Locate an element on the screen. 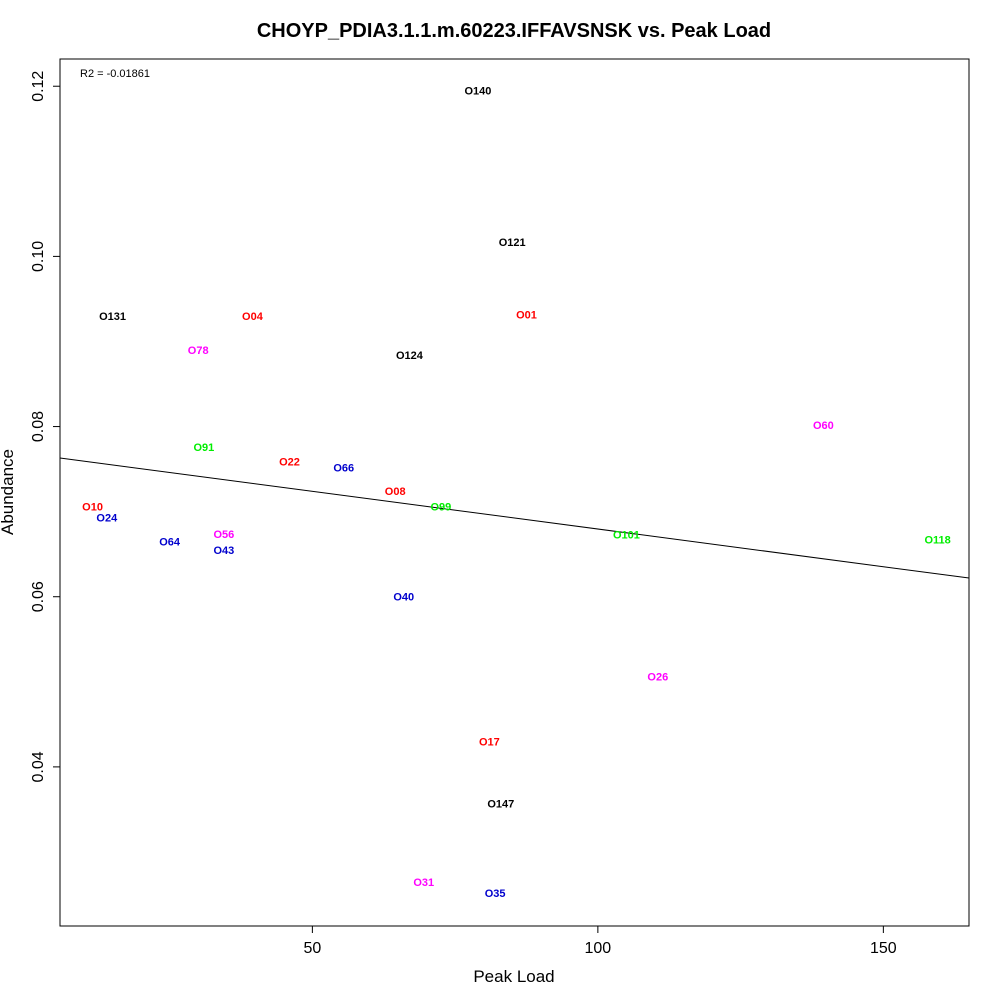 The image size is (1000, 1000). data-point-o08: O08 is located at coordinates (395, 492).